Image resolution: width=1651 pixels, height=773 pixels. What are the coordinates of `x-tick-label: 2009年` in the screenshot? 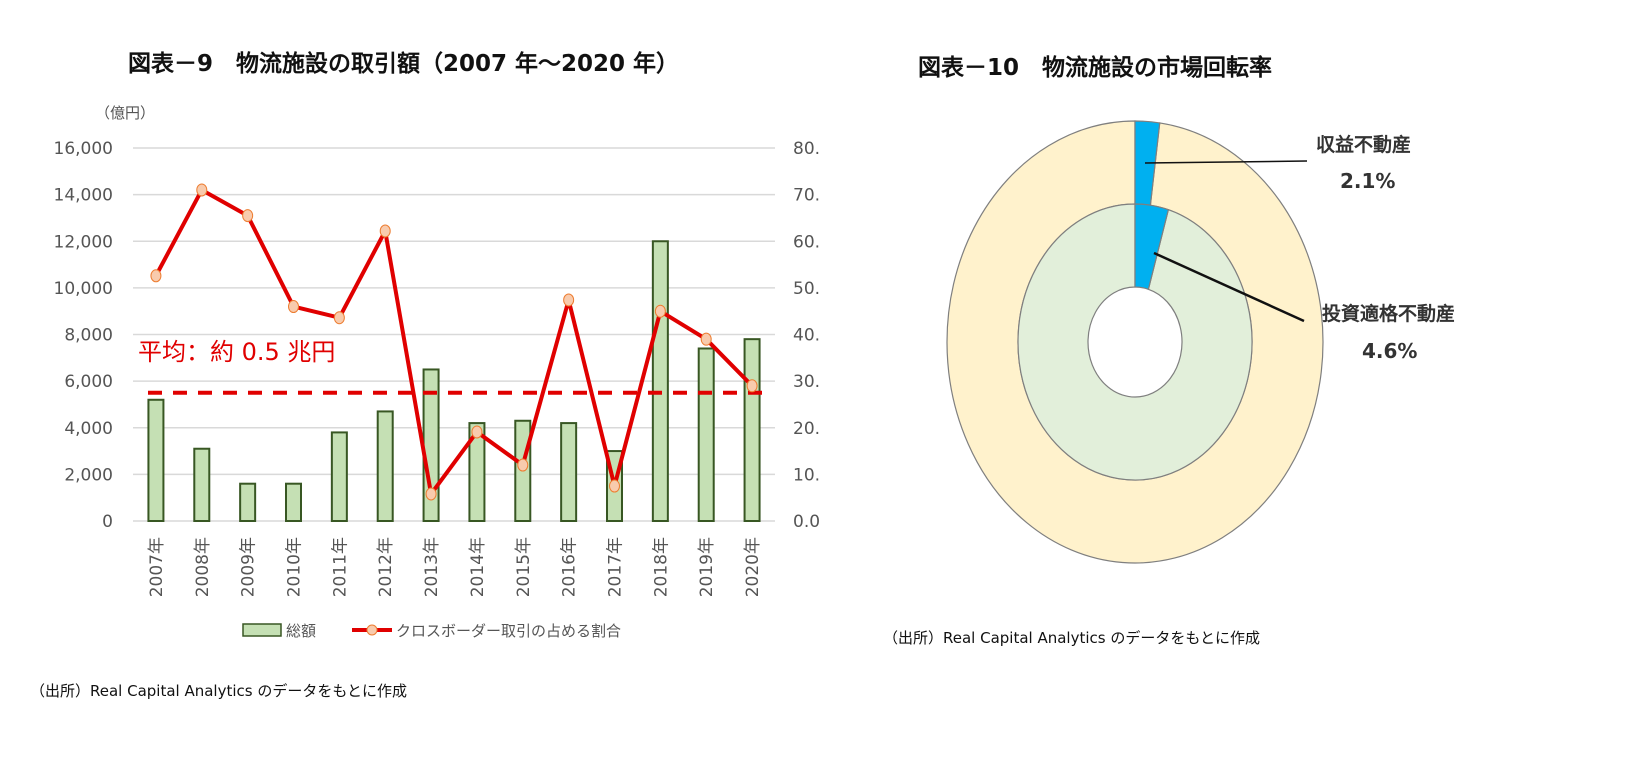 It's located at (249, 567).